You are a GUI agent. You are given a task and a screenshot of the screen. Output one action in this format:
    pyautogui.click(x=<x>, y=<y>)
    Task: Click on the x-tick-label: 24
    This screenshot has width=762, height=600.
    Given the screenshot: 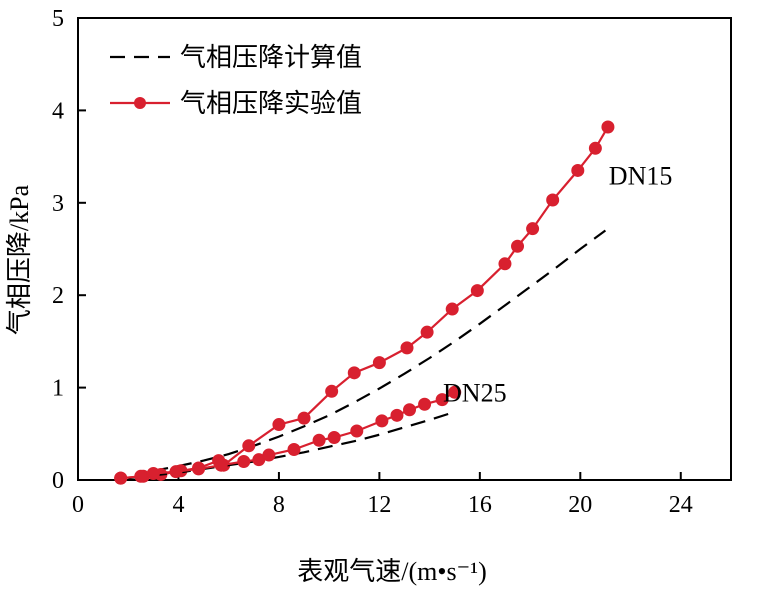 What is the action you would take?
    pyautogui.click(x=681, y=505)
    